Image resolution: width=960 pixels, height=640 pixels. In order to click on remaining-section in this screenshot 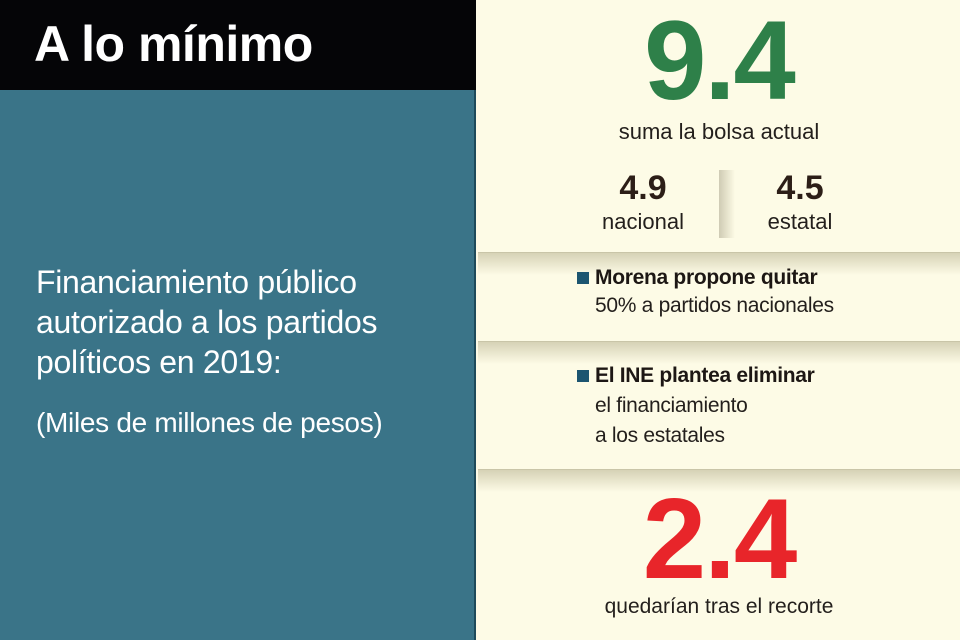, I will do `click(719, 554)`.